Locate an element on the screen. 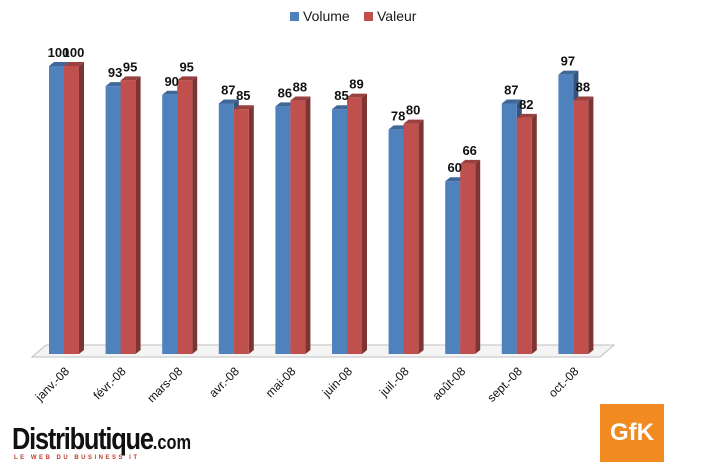 Image resolution: width=704 pixels, height=468 pixels. value-label-volume-2: 90 is located at coordinates (171, 81).